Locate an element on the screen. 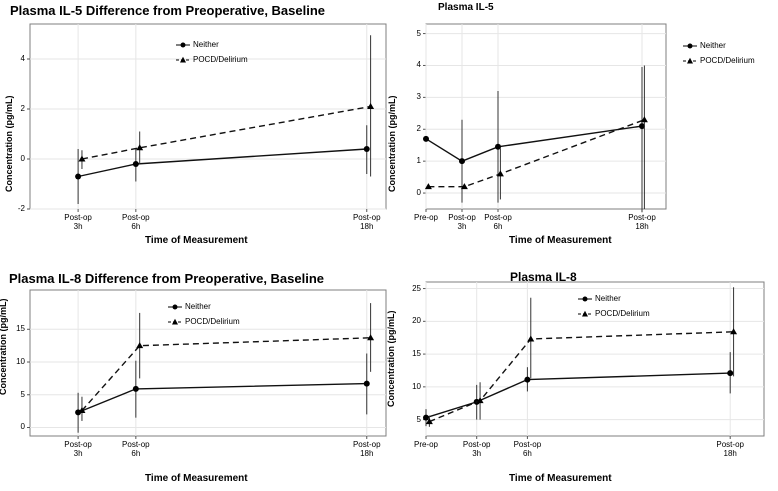 The width and height of the screenshot is (778, 491). chart-title: Plasma IL-5 is located at coordinates (466, 7).